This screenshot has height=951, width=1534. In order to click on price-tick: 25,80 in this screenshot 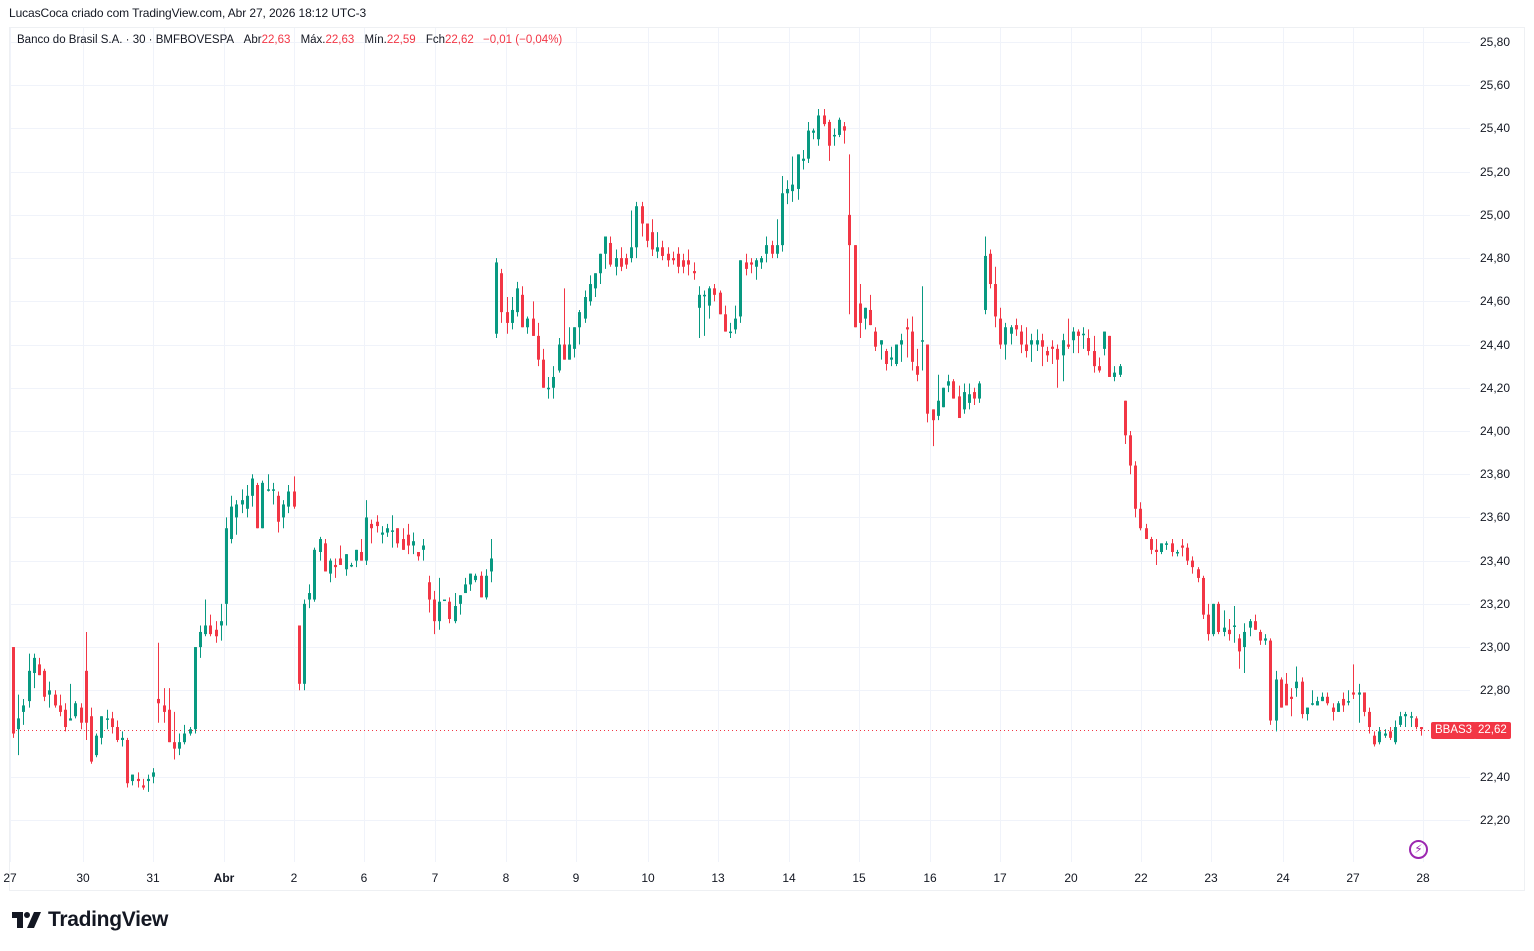, I will do `click(1495, 41)`.